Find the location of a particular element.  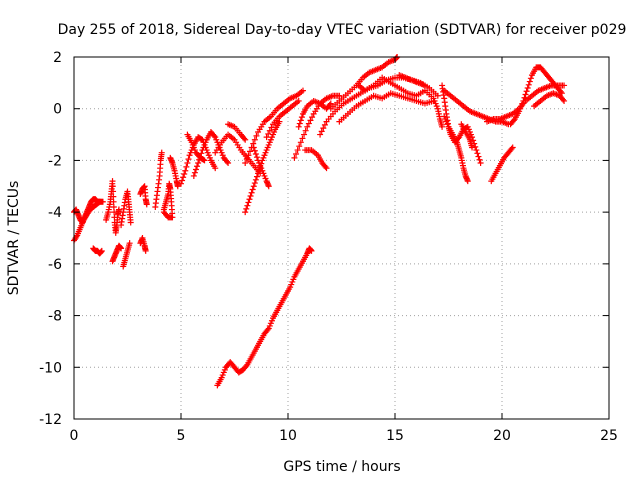

y-tick-label: -6 is located at coordinates (55, 265).